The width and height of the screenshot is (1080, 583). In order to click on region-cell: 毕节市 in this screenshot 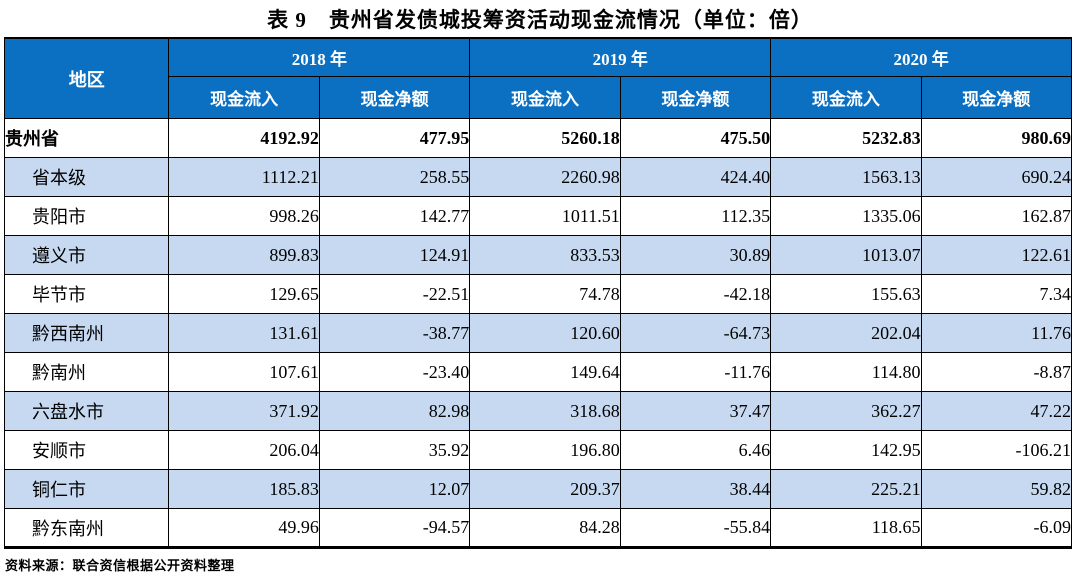, I will do `click(86, 294)`.